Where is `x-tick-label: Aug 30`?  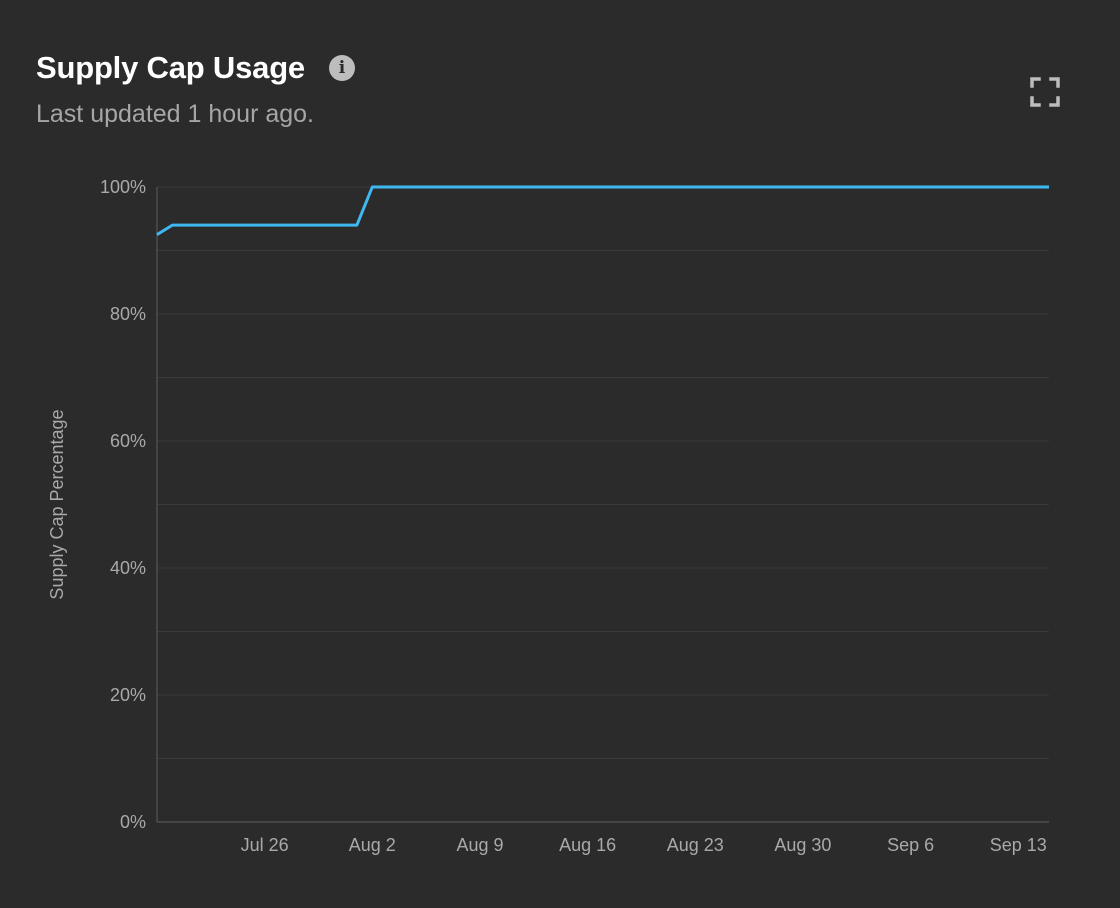 x-tick-label: Aug 30 is located at coordinates (802, 845).